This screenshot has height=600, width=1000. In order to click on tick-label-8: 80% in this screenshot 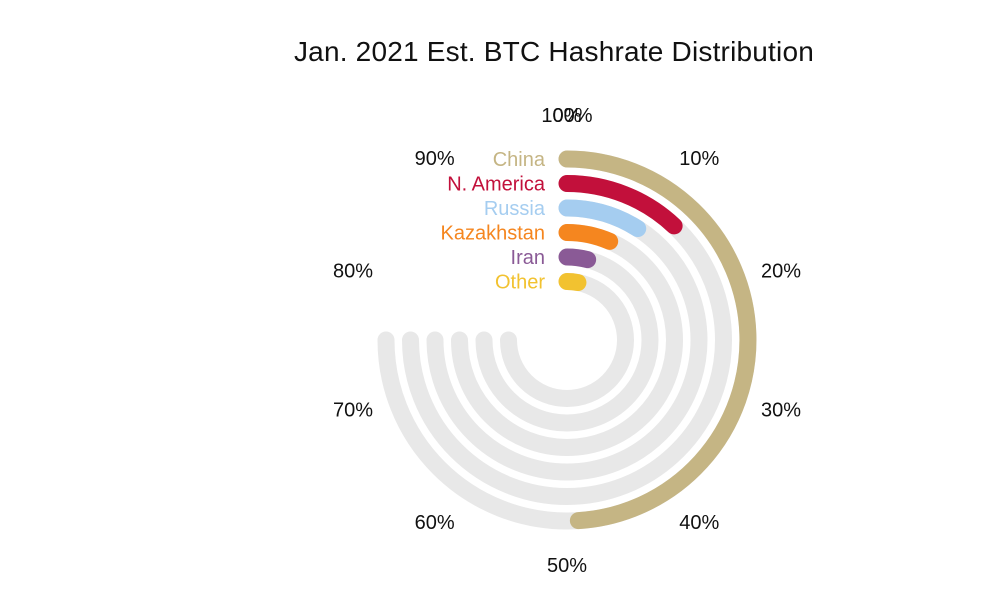, I will do `click(353, 272)`.